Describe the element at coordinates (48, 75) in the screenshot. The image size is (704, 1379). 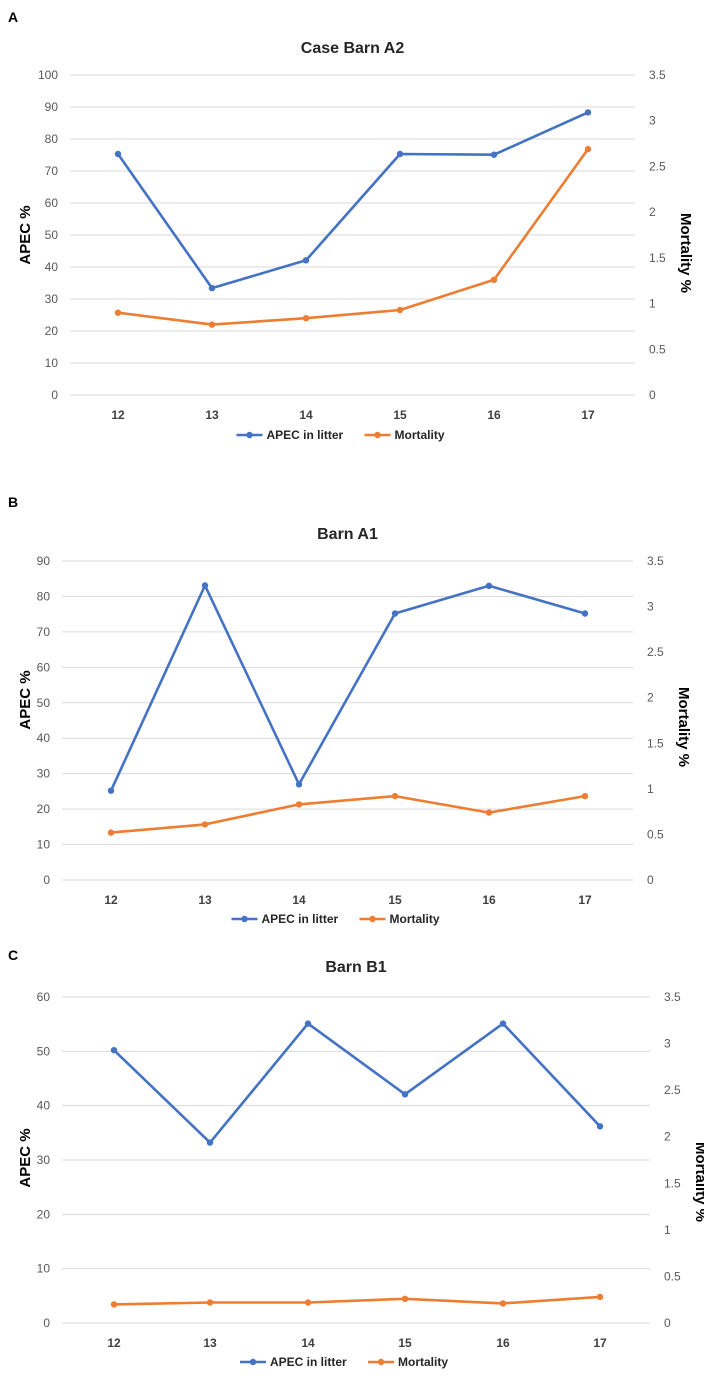
I see `y-tick-label: 100` at that location.